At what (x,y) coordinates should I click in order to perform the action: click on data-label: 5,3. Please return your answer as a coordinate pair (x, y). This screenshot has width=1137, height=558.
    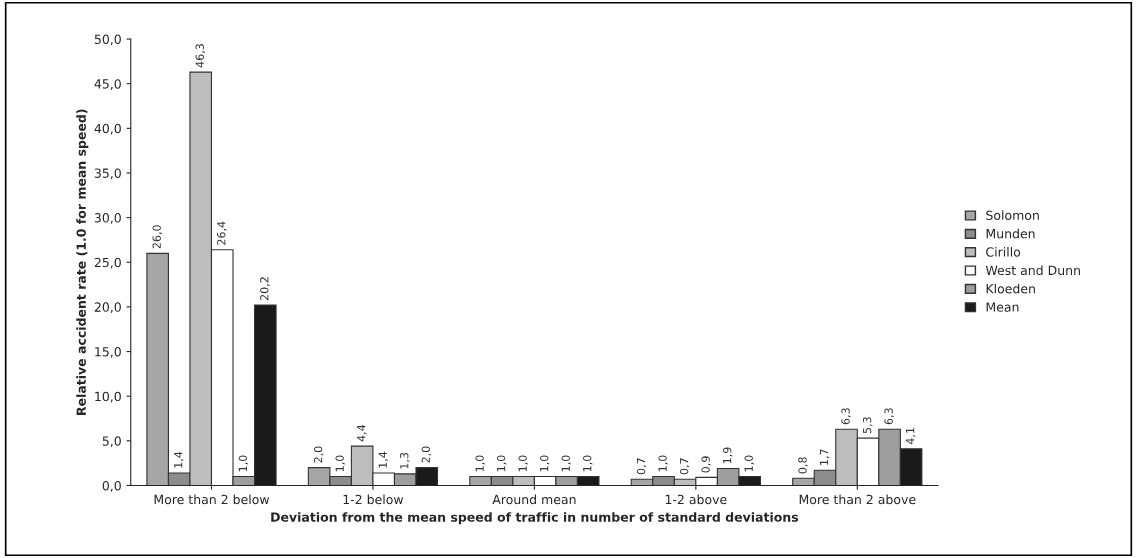
    Looking at the image, I should click on (867, 425).